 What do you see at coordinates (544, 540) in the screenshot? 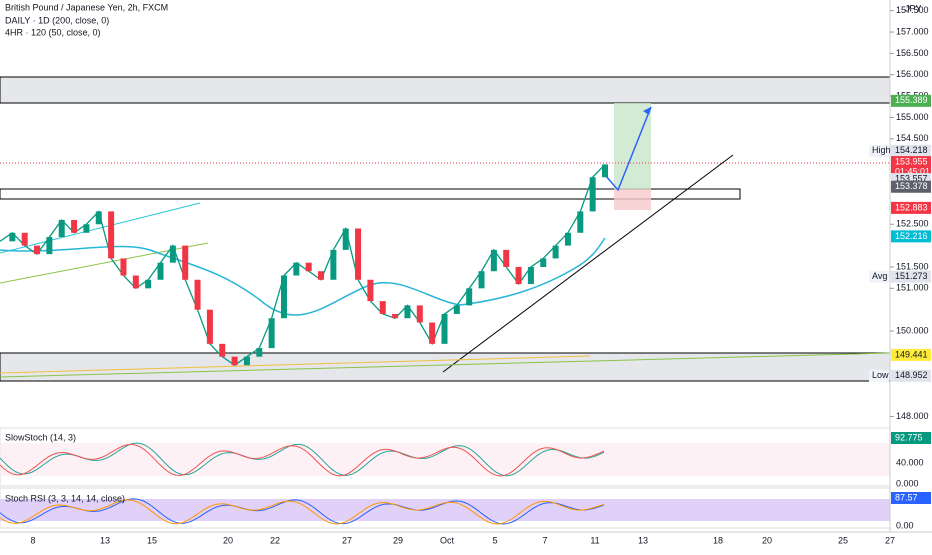
I see `time-label: 7` at bounding box center [544, 540].